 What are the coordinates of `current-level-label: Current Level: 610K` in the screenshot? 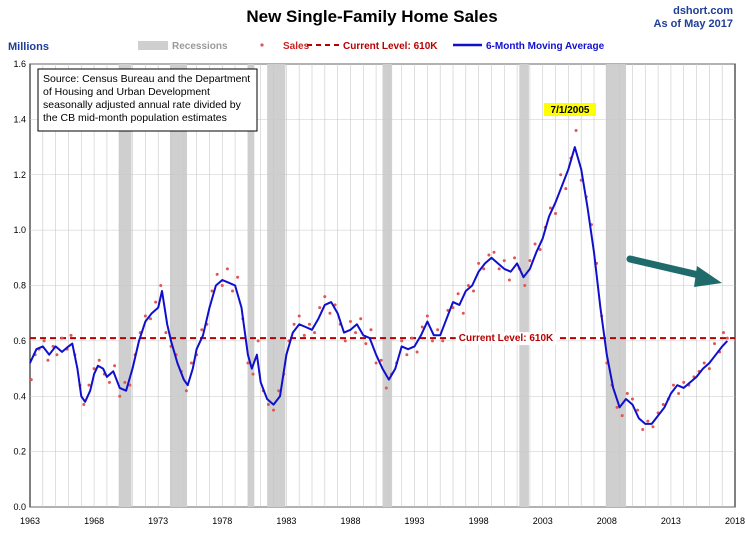 It's located at (506, 338).